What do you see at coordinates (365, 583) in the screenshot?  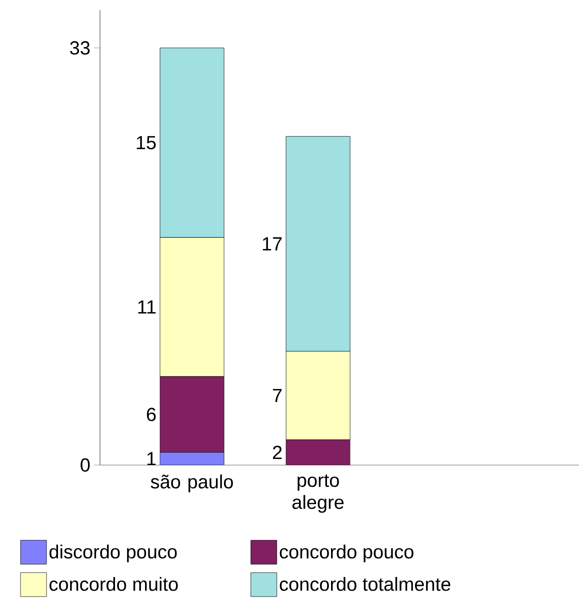 I see `legend-label: concordo totalmente` at bounding box center [365, 583].